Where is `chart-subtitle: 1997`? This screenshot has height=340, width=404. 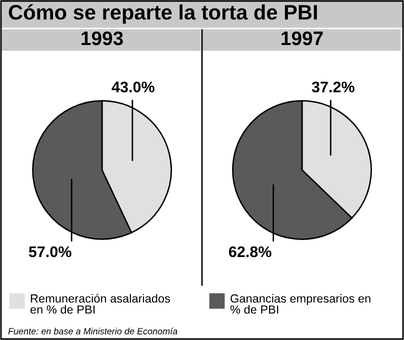 chart-subtitle: 1997 is located at coordinates (302, 38).